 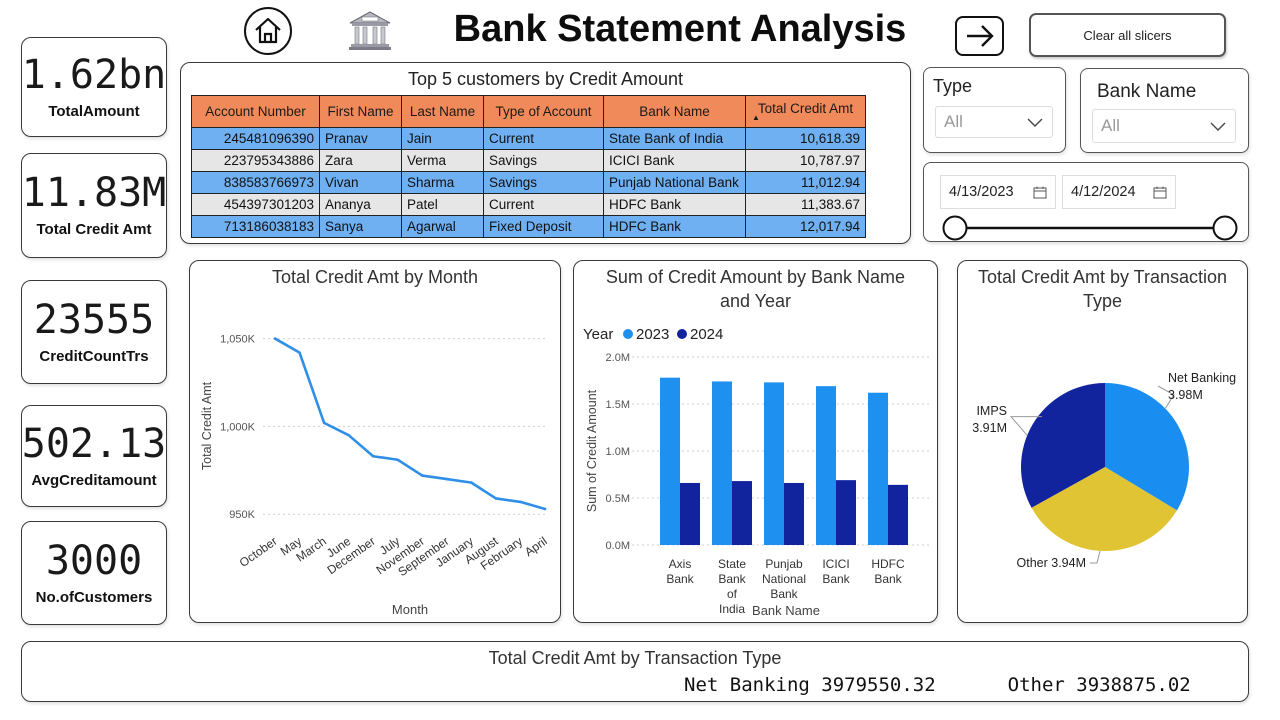 What do you see at coordinates (360, 111) in the screenshot?
I see `column-header: First Name` at bounding box center [360, 111].